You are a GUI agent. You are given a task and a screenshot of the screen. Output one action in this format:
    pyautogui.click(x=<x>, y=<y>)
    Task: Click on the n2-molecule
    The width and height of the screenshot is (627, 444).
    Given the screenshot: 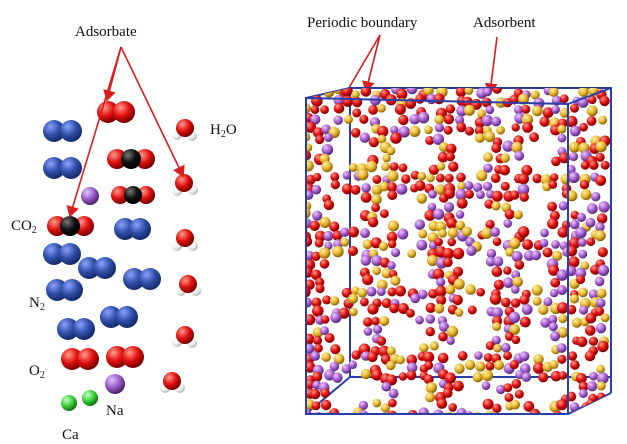 What is the action you would take?
    pyautogui.click(x=64, y=290)
    